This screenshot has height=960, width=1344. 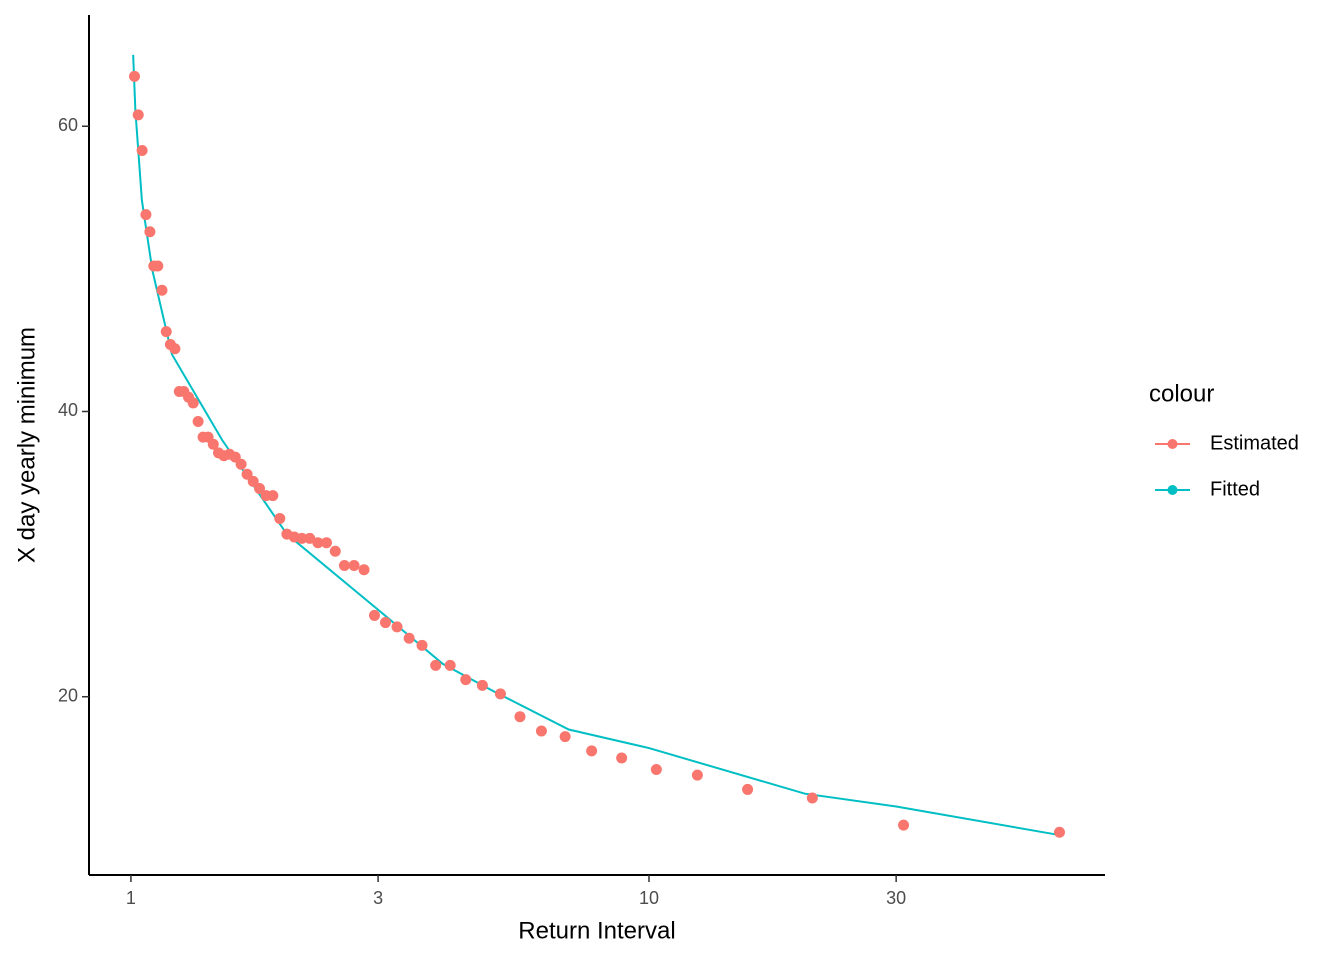 I want to click on x-tick-label: 30, so click(x=896, y=898).